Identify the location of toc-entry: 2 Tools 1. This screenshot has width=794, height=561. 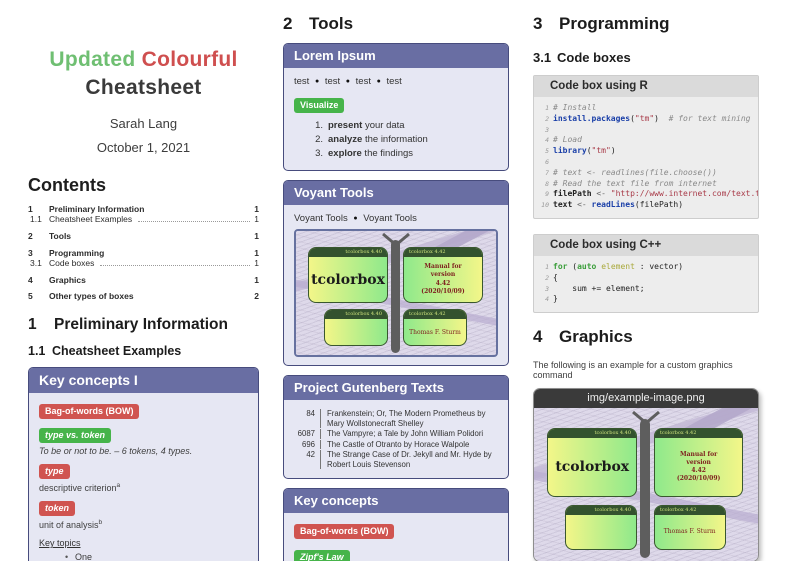
(143, 235).